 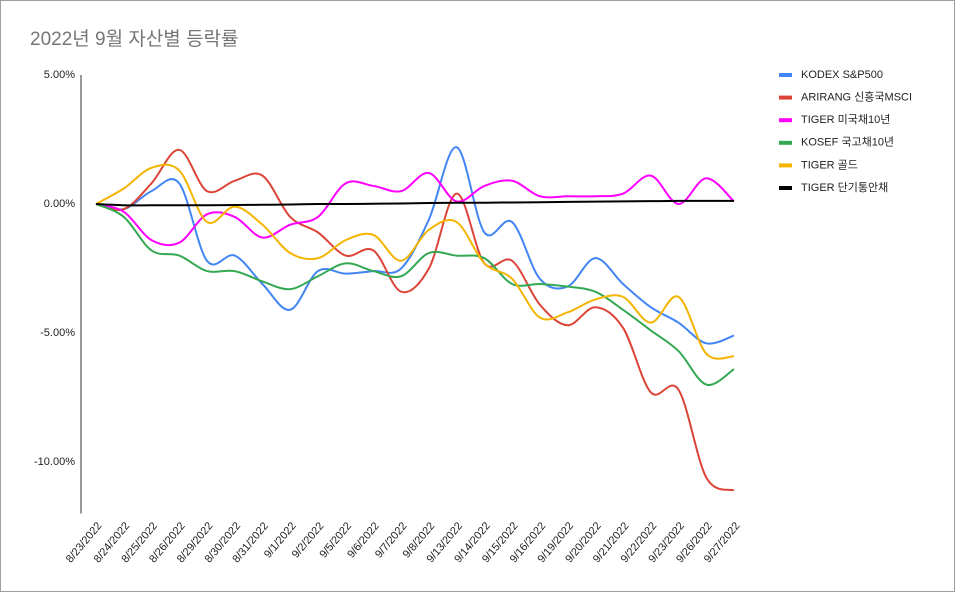 What do you see at coordinates (829, 164) in the screenshot?
I see `legend-label: TIGER 골드` at bounding box center [829, 164].